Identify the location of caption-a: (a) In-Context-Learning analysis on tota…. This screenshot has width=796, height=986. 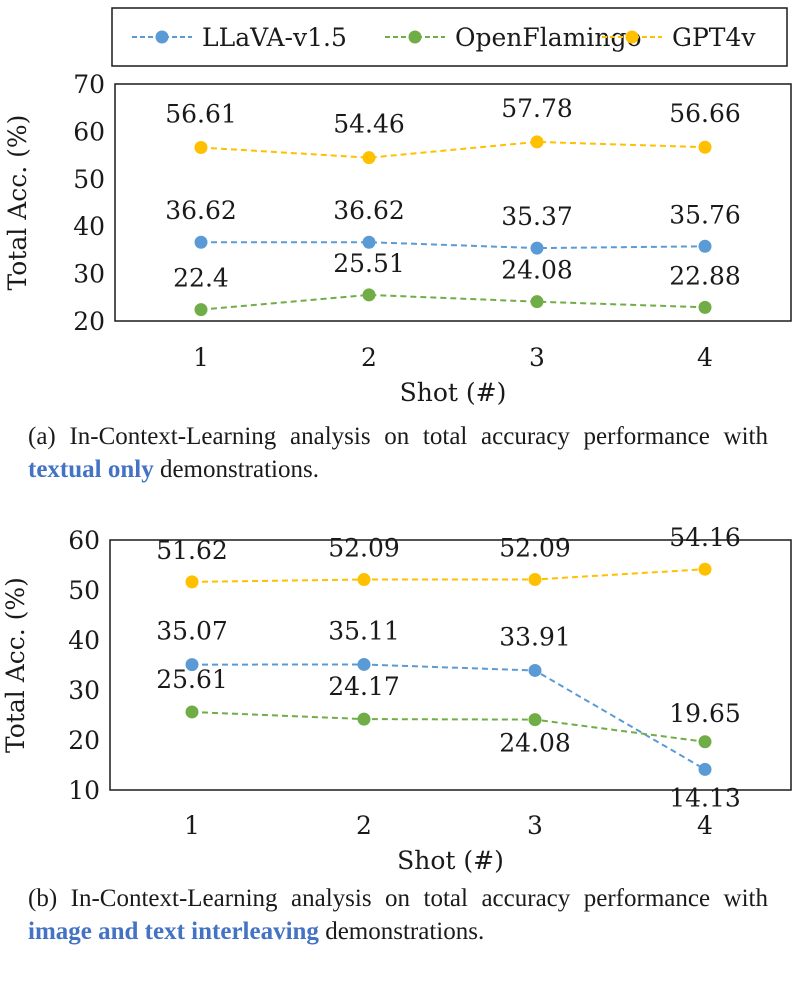
(398, 453).